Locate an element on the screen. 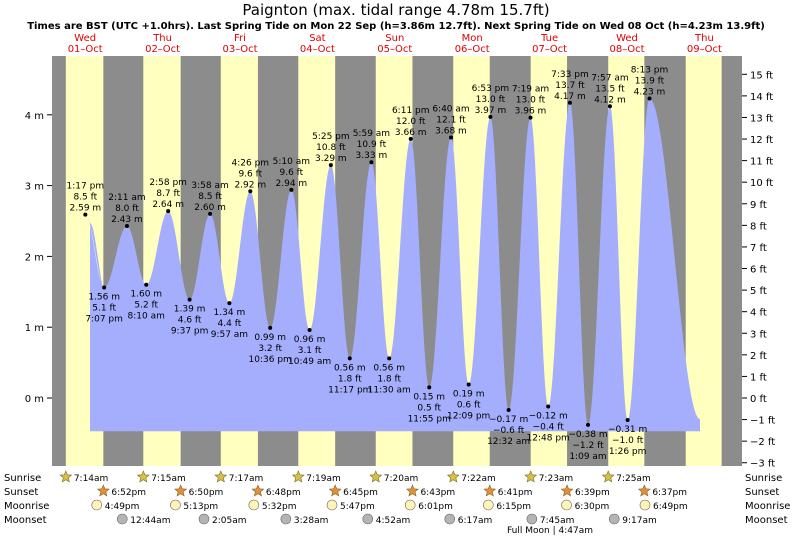  low-tide-time: 8:10 am is located at coordinates (146, 317).